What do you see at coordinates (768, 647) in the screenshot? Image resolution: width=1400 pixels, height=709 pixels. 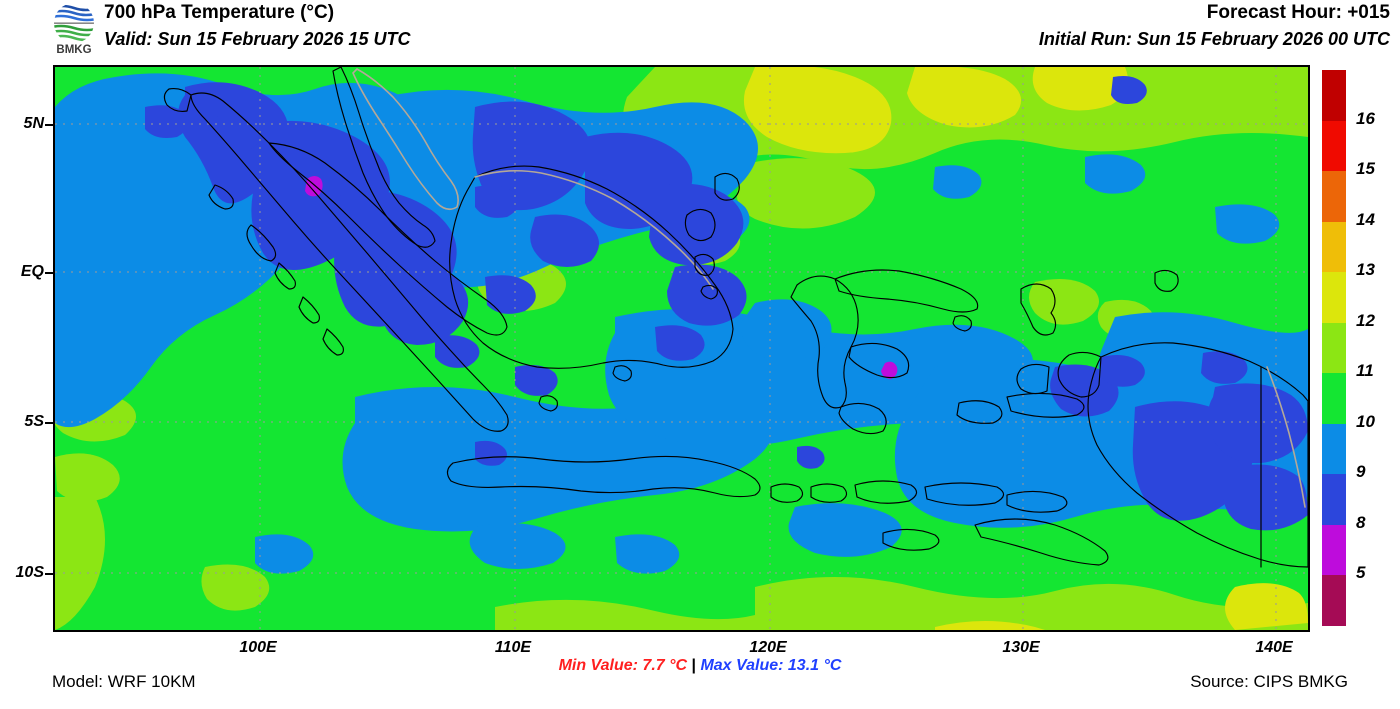 I see `x-label-120e: 120E` at bounding box center [768, 647].